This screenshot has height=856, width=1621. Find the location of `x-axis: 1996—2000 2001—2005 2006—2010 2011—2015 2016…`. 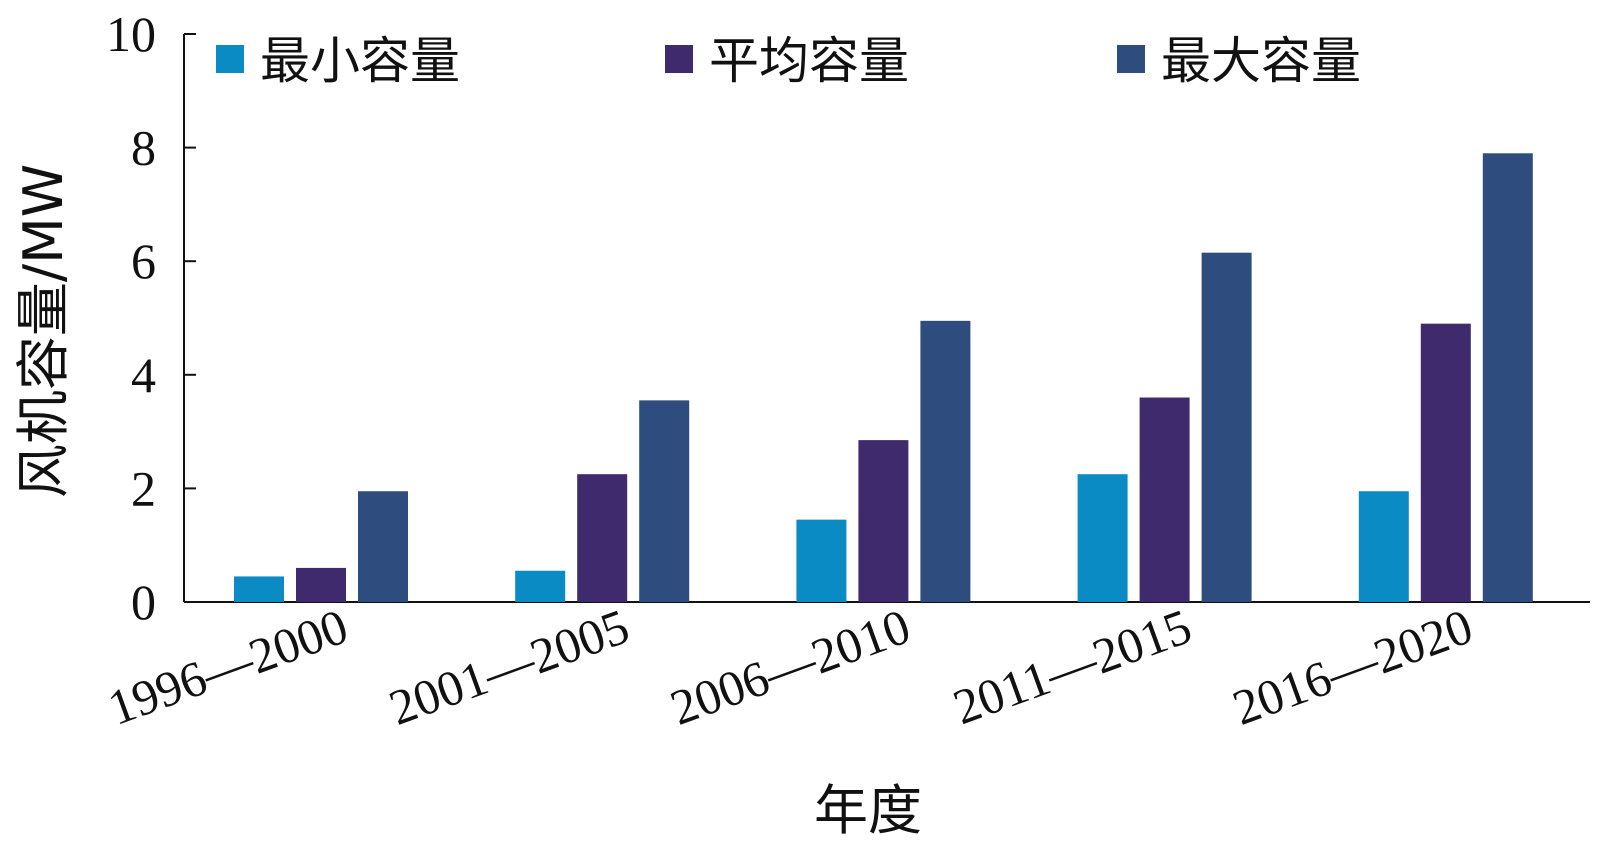

x-axis: 1996—2000 2001—2005 2006—2010 2011—2015 2016… is located at coordinates (845, 667).